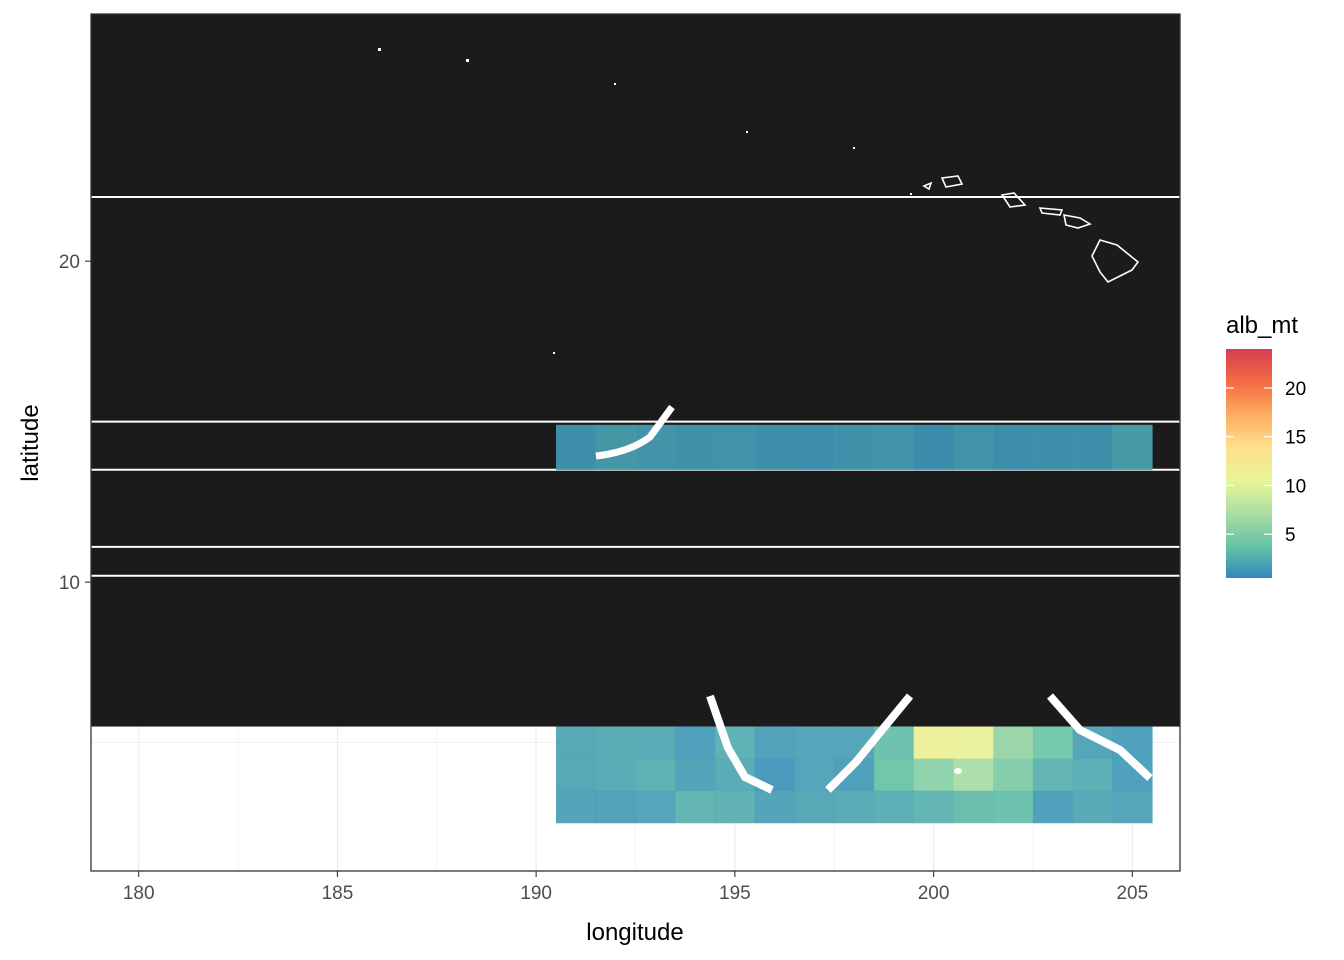  Describe the element at coordinates (934, 893) in the screenshot. I see `x-tick-label: 200` at that location.